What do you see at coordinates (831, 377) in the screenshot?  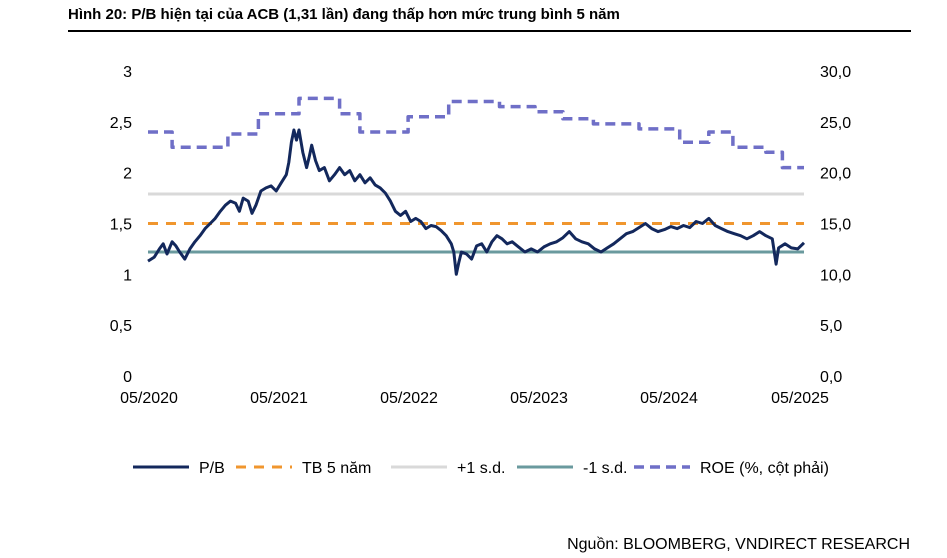 I see `right-tick-label: 0,0` at bounding box center [831, 377].